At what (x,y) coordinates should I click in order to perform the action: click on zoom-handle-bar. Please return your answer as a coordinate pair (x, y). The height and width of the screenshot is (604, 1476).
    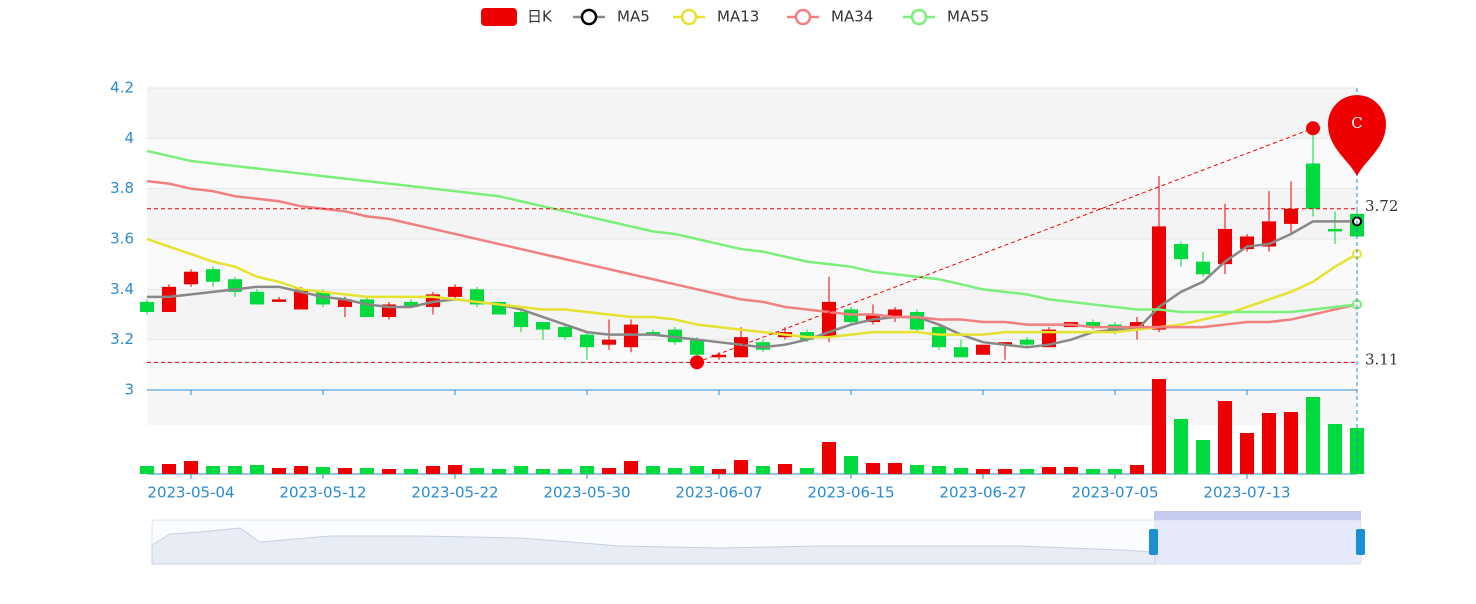
    Looking at the image, I should click on (1257, 515).